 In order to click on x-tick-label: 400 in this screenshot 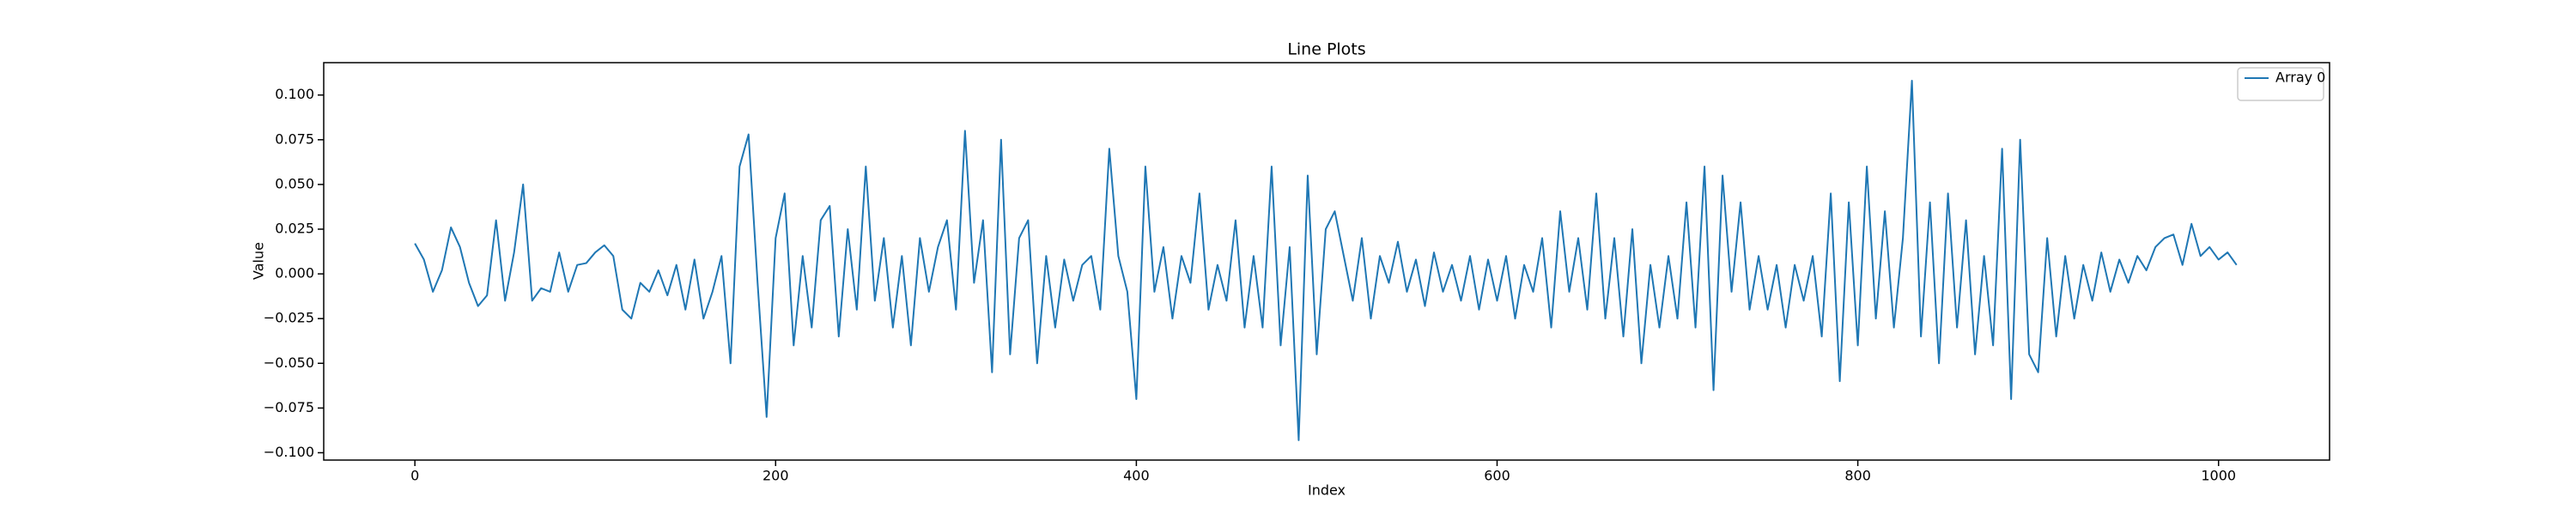, I will do `click(1136, 476)`.